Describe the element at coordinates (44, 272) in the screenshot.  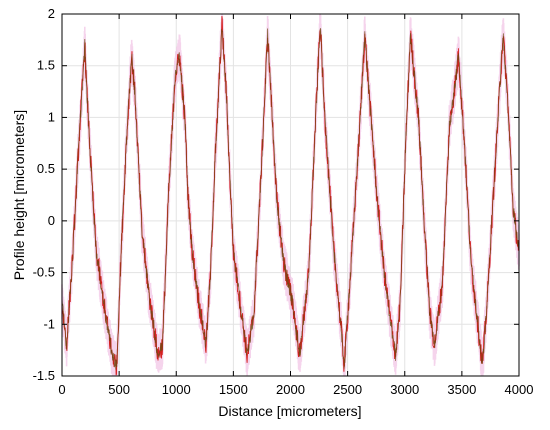
I see `y-tick-label-2: -0.5` at that location.